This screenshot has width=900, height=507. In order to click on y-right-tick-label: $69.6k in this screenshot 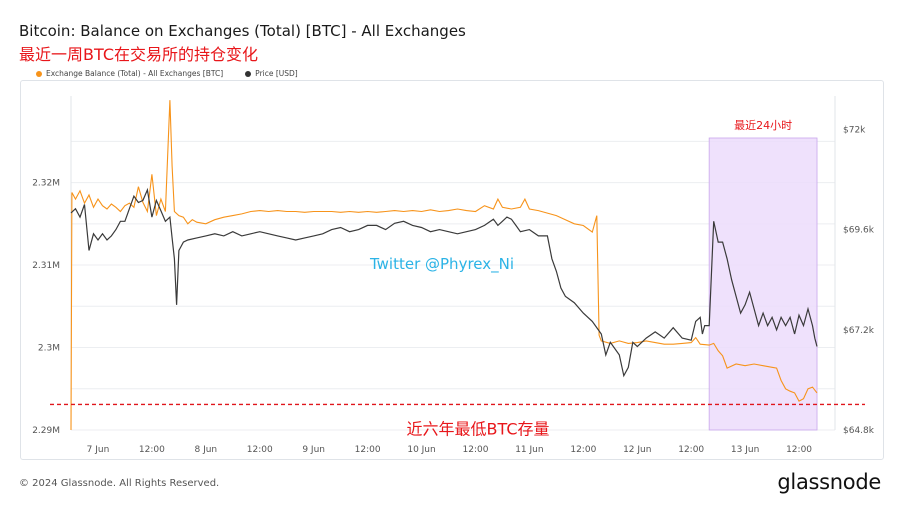, I will do `click(859, 231)`.